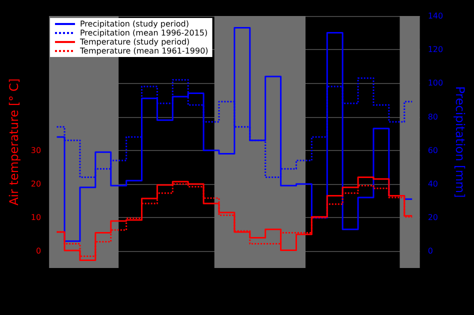 Image resolution: width=474 pixels, height=315 pixels. Describe the element at coordinates (36, 217) in the screenshot. I see `y-tick-label: 10` at that location.